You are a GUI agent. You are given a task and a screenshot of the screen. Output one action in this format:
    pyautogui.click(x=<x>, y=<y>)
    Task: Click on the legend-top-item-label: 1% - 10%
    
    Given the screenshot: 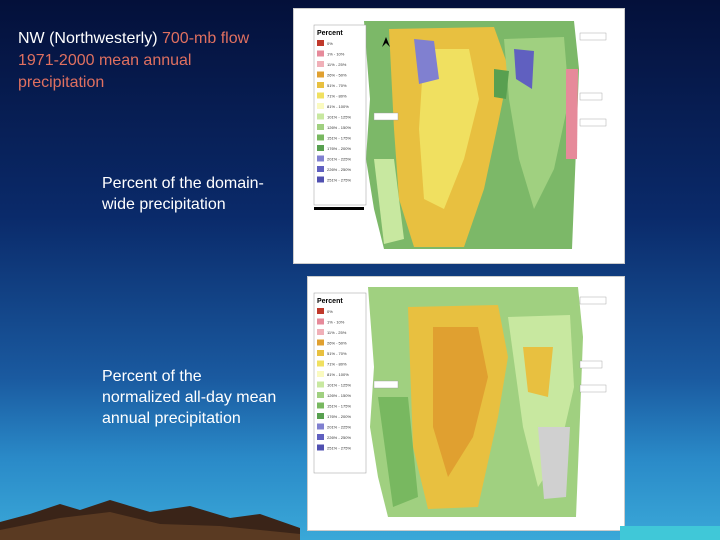 What is the action you would take?
    pyautogui.click(x=336, y=54)
    